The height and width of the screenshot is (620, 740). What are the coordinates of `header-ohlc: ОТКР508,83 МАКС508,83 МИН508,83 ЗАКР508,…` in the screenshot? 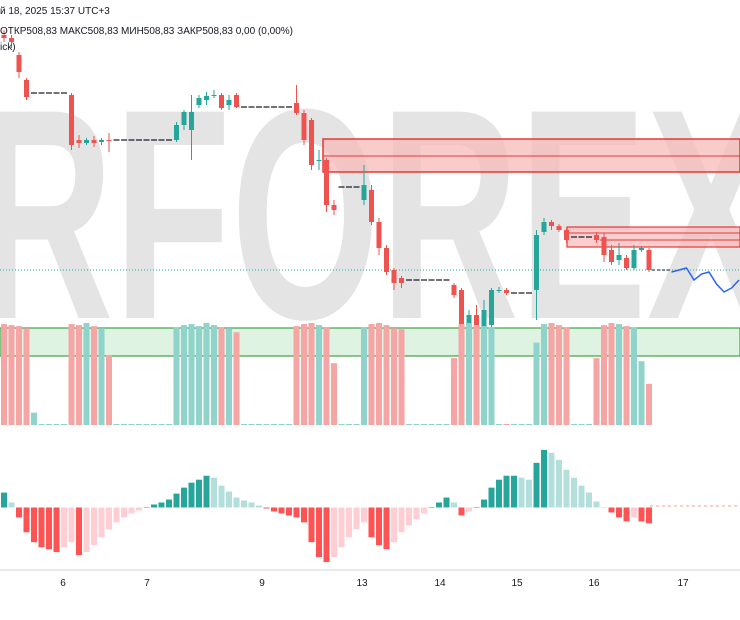 It's located at (146, 31).